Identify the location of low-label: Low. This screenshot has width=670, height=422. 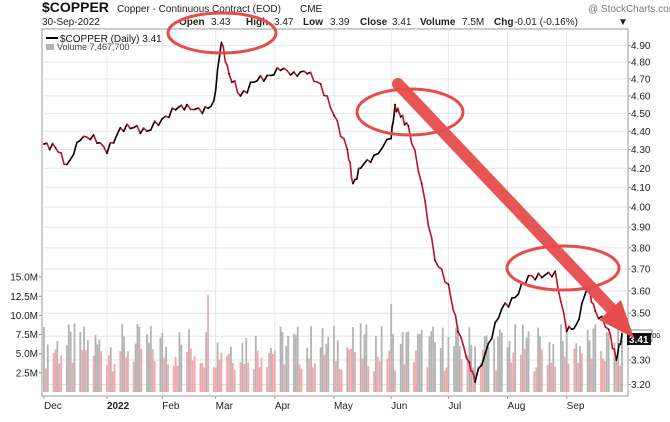
(313, 22).